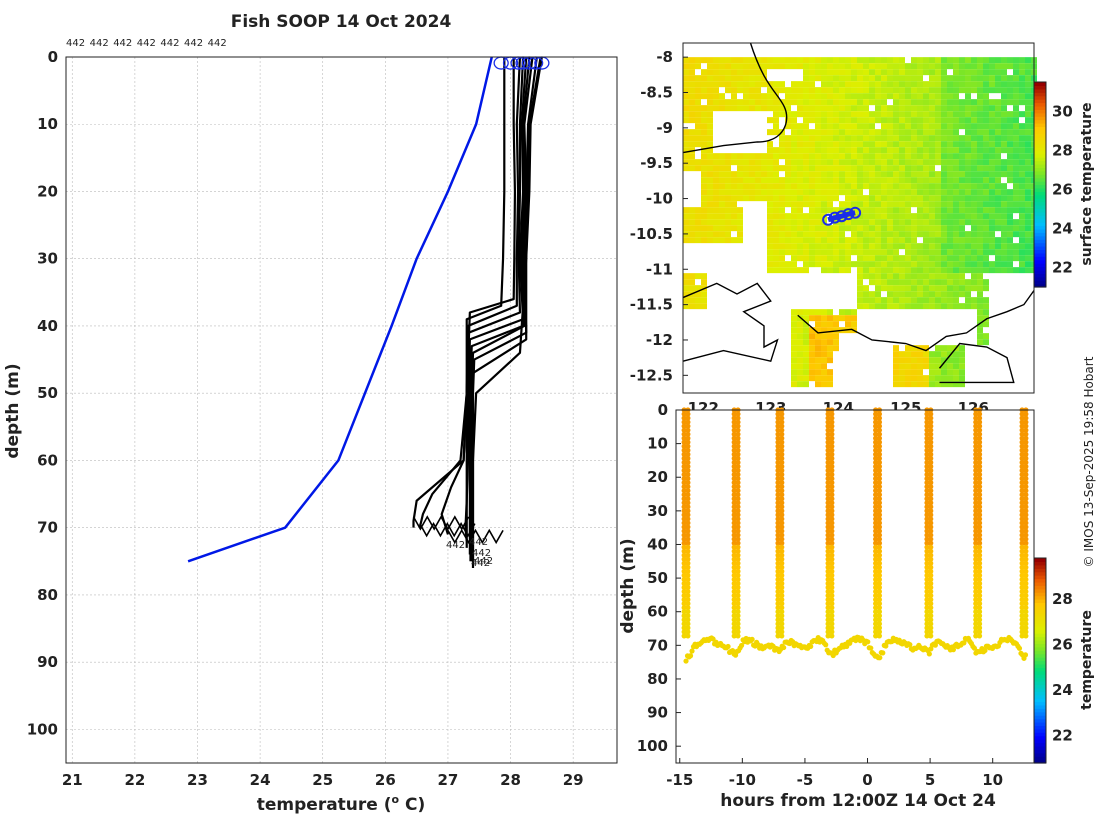 The image size is (1100, 820). What do you see at coordinates (1019, 648) in the screenshot?
I see `bottom-point` at bounding box center [1019, 648].